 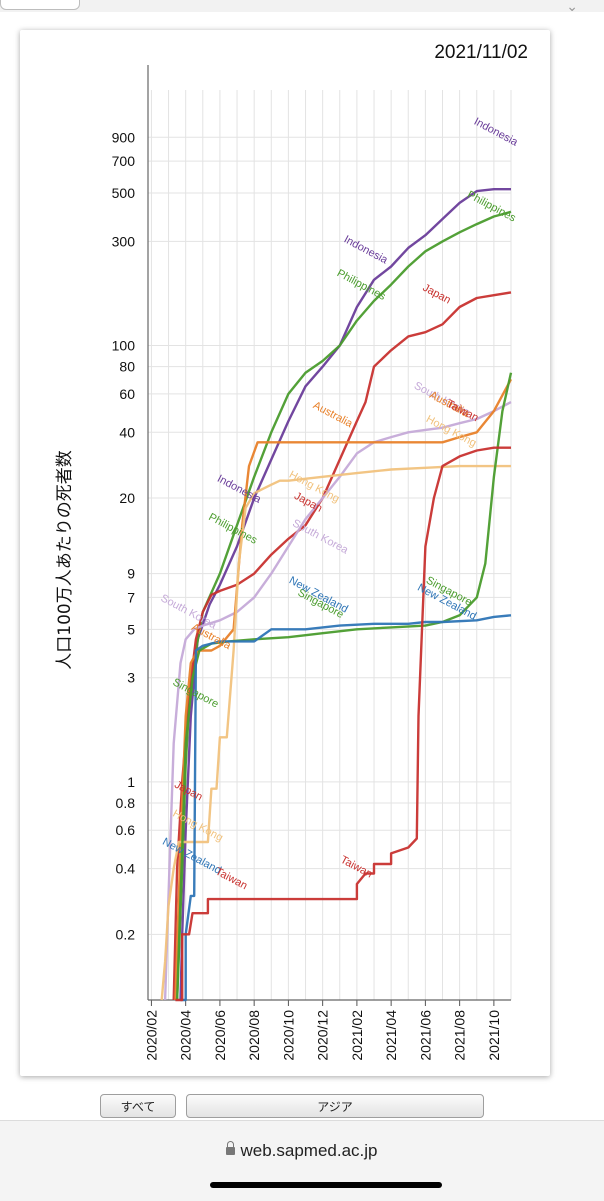 I want to click on lock-icon, so click(x=231, y=1148).